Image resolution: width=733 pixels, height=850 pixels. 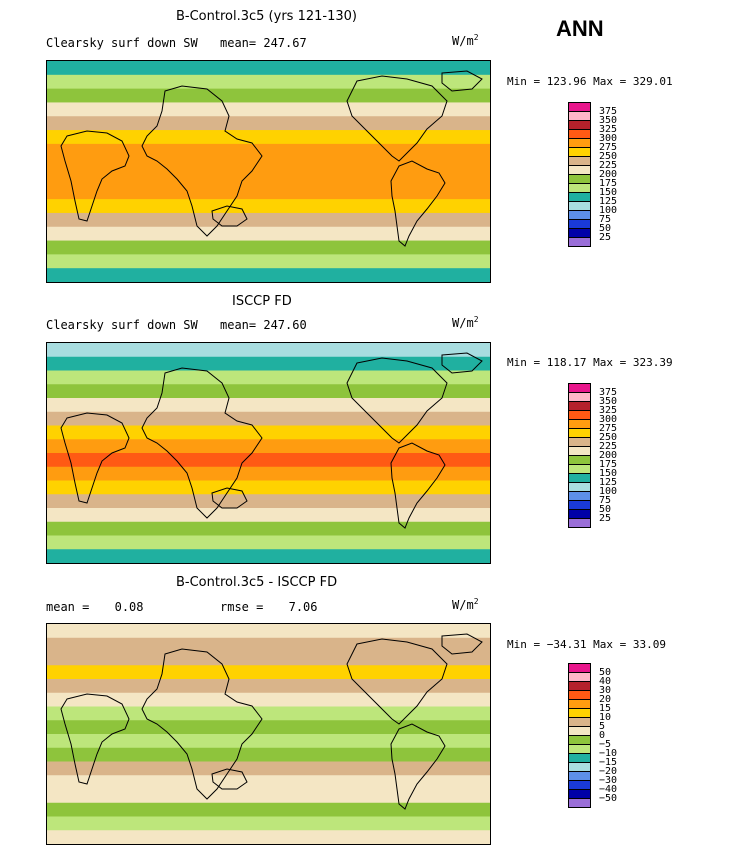 What do you see at coordinates (602, 726) in the screenshot?
I see `colorbar-level-label: 5` at bounding box center [602, 726].